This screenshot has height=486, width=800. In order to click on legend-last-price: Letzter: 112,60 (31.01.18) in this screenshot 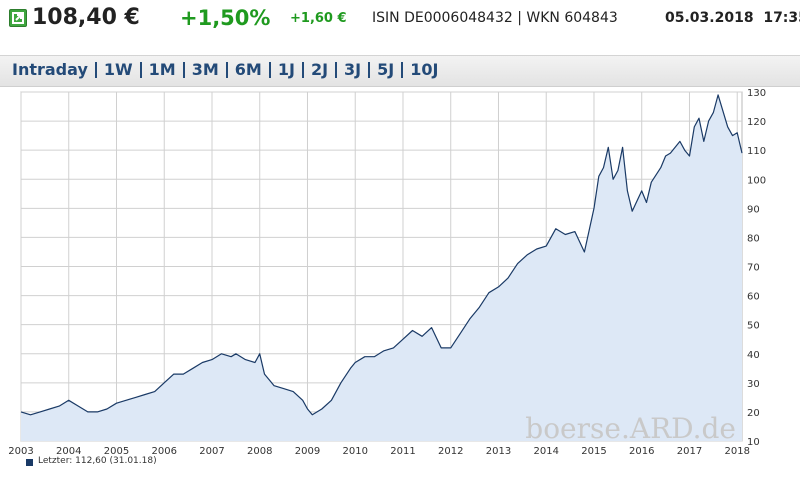, I will do `click(97, 461)`.